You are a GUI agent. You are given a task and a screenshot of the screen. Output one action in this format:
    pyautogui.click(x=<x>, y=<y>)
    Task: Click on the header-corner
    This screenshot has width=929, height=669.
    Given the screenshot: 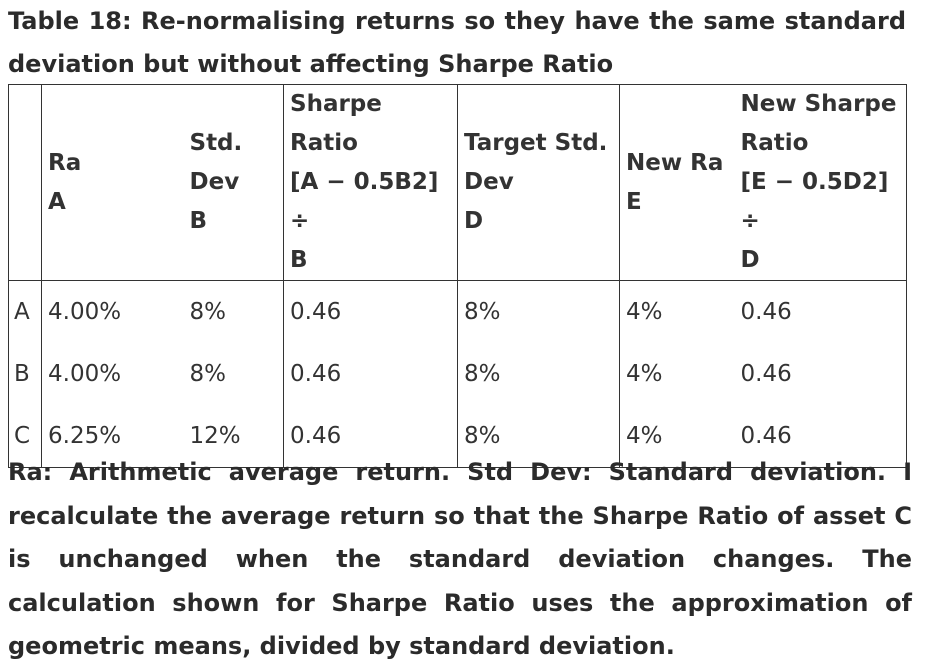 What is the action you would take?
    pyautogui.click(x=25, y=182)
    